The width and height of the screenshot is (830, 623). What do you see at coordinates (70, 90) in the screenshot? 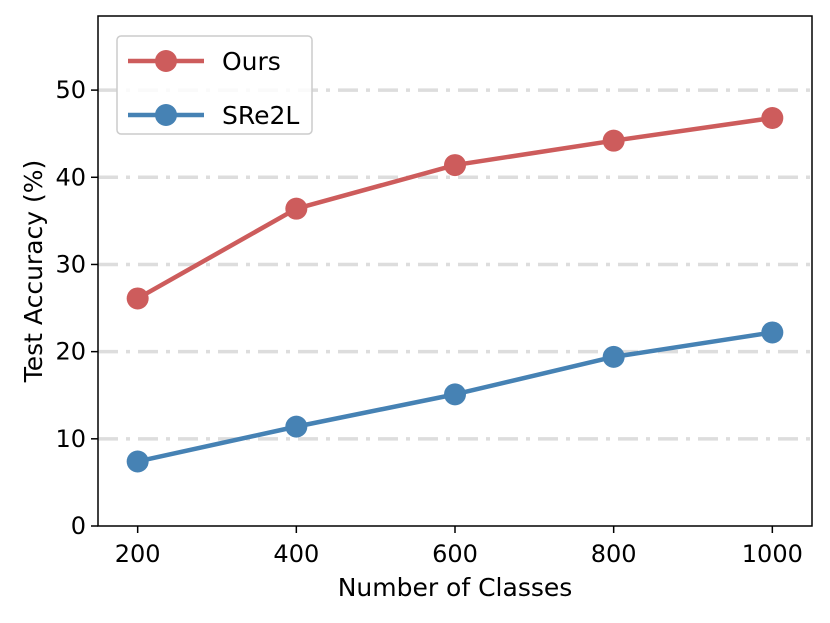
I see `y-tick-label: 50` at bounding box center [70, 90].